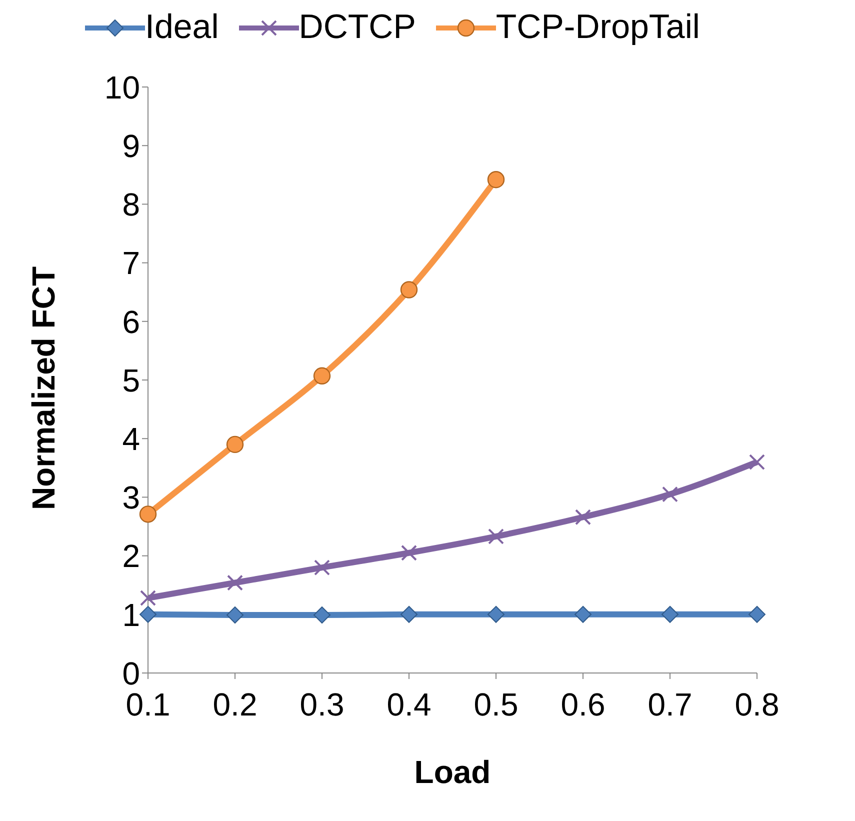 This screenshot has width=855, height=821. I want to click on y-tick-label: 10, so click(122, 87).